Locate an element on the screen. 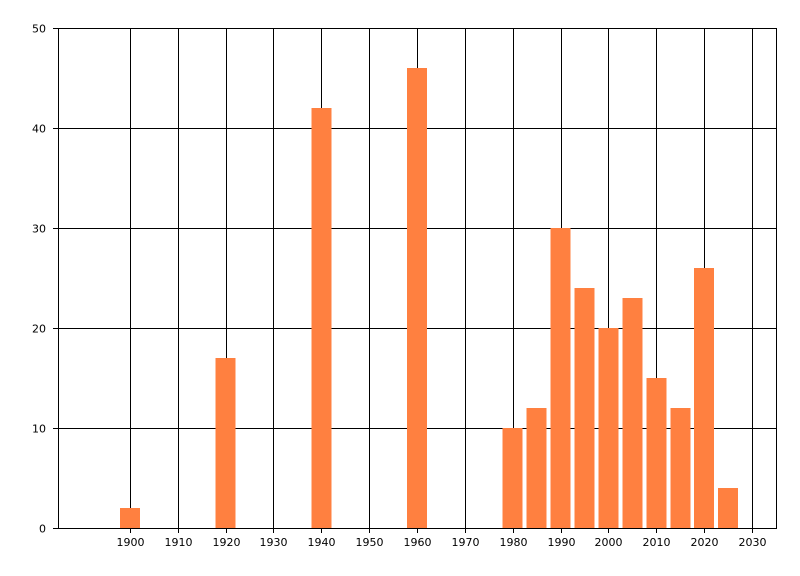 The image size is (800, 576). bar-1940 is located at coordinates (321, 318).